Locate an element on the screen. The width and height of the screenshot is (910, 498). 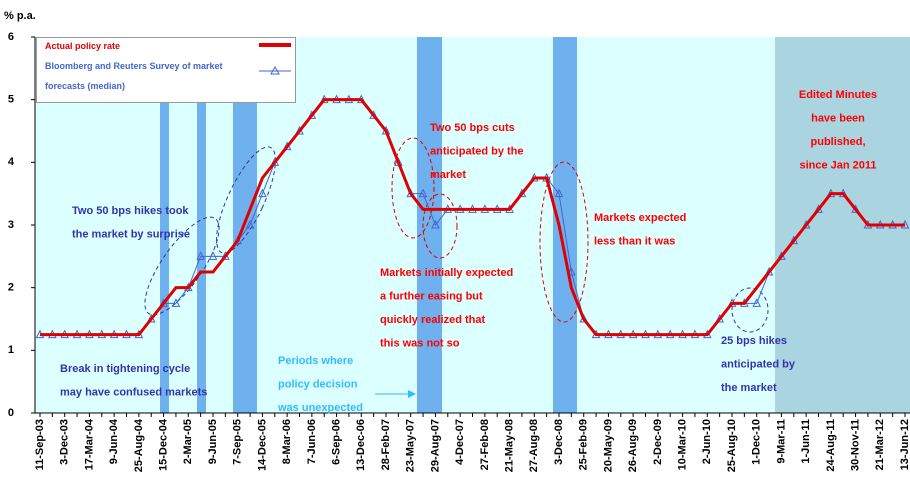
annotation: Markets initially expected is located at coordinates (446, 273).